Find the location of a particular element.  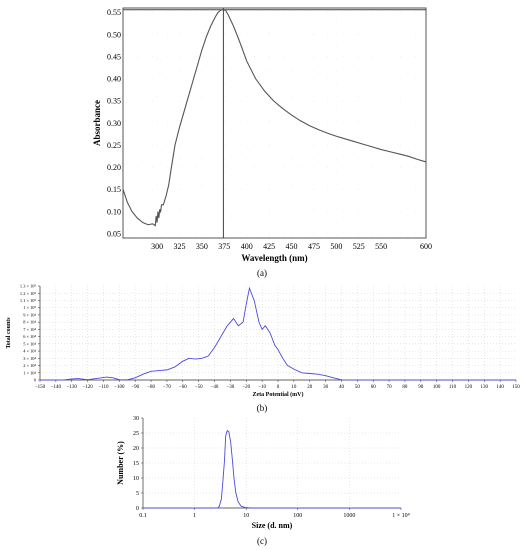

x-tick-label: 450 is located at coordinates (292, 246).